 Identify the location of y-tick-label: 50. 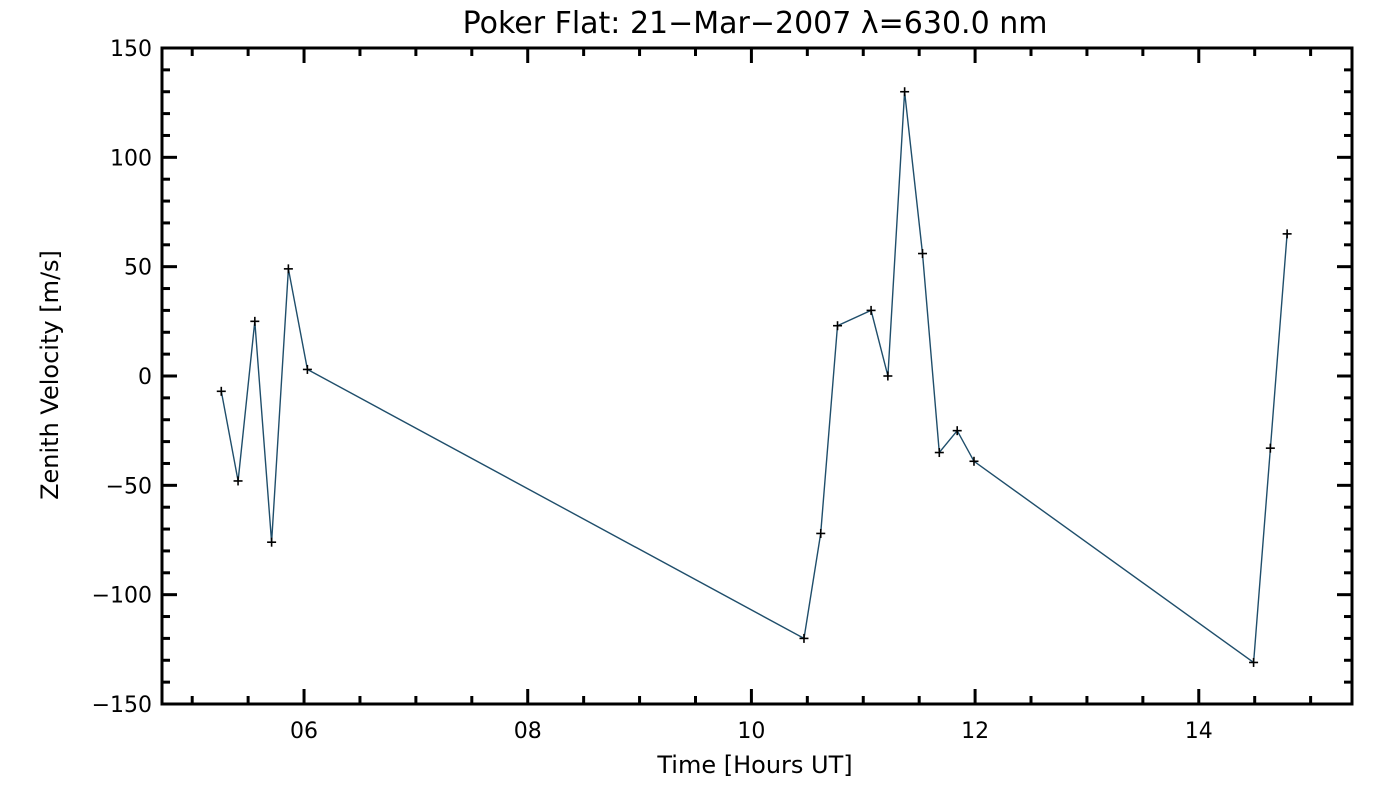
(138, 268).